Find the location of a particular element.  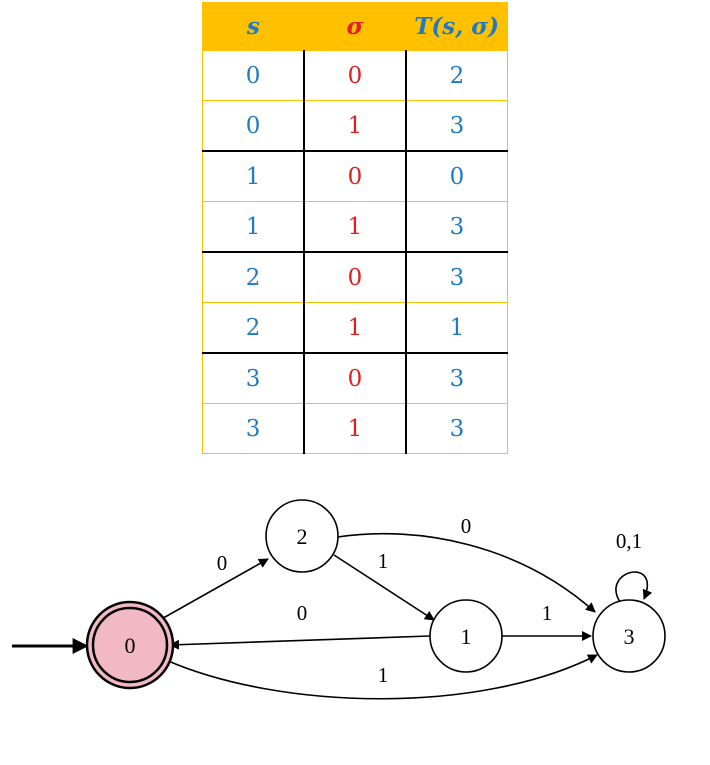

cell-next-state: 2 is located at coordinates (456, 75).